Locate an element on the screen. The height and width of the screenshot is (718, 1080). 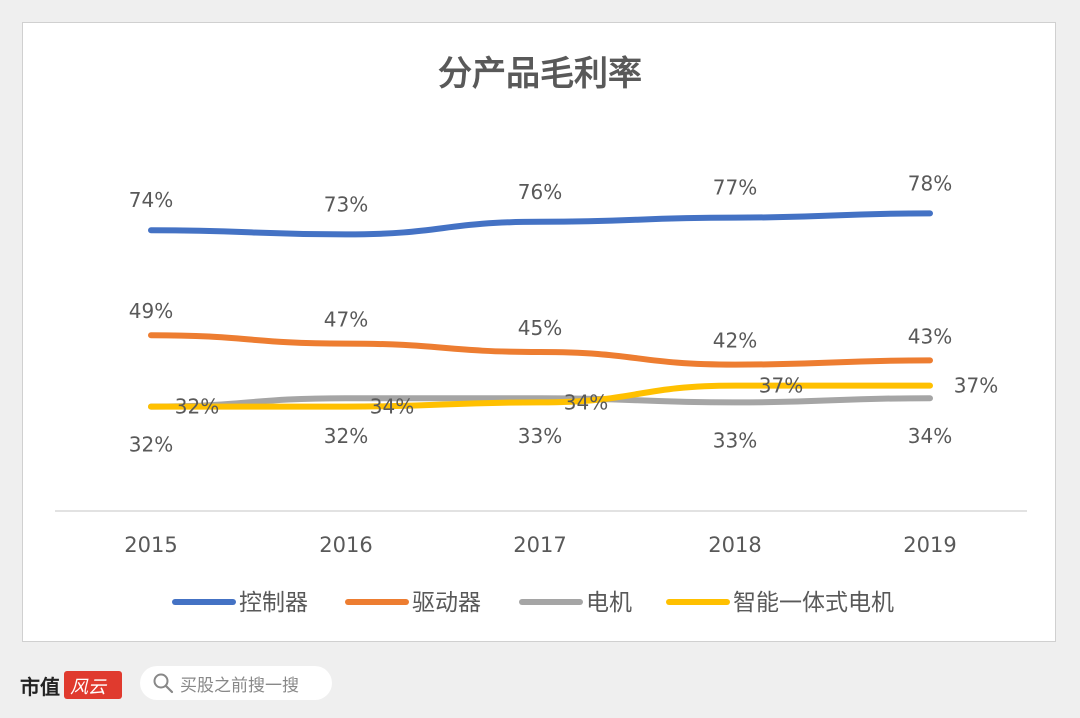
x-tick-label-3: 2018 is located at coordinates (734, 545).